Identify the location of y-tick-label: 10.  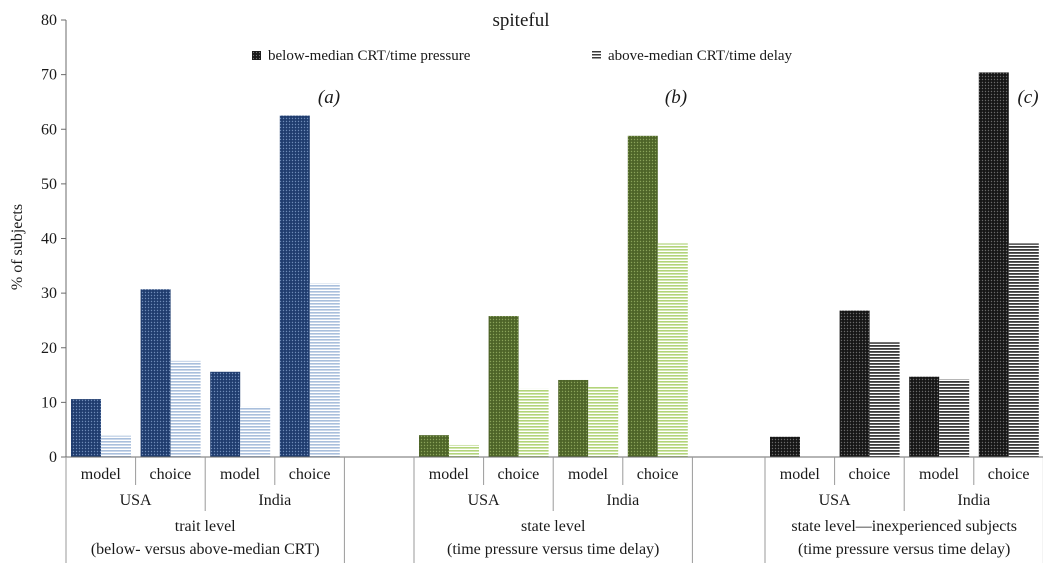
(49, 402).